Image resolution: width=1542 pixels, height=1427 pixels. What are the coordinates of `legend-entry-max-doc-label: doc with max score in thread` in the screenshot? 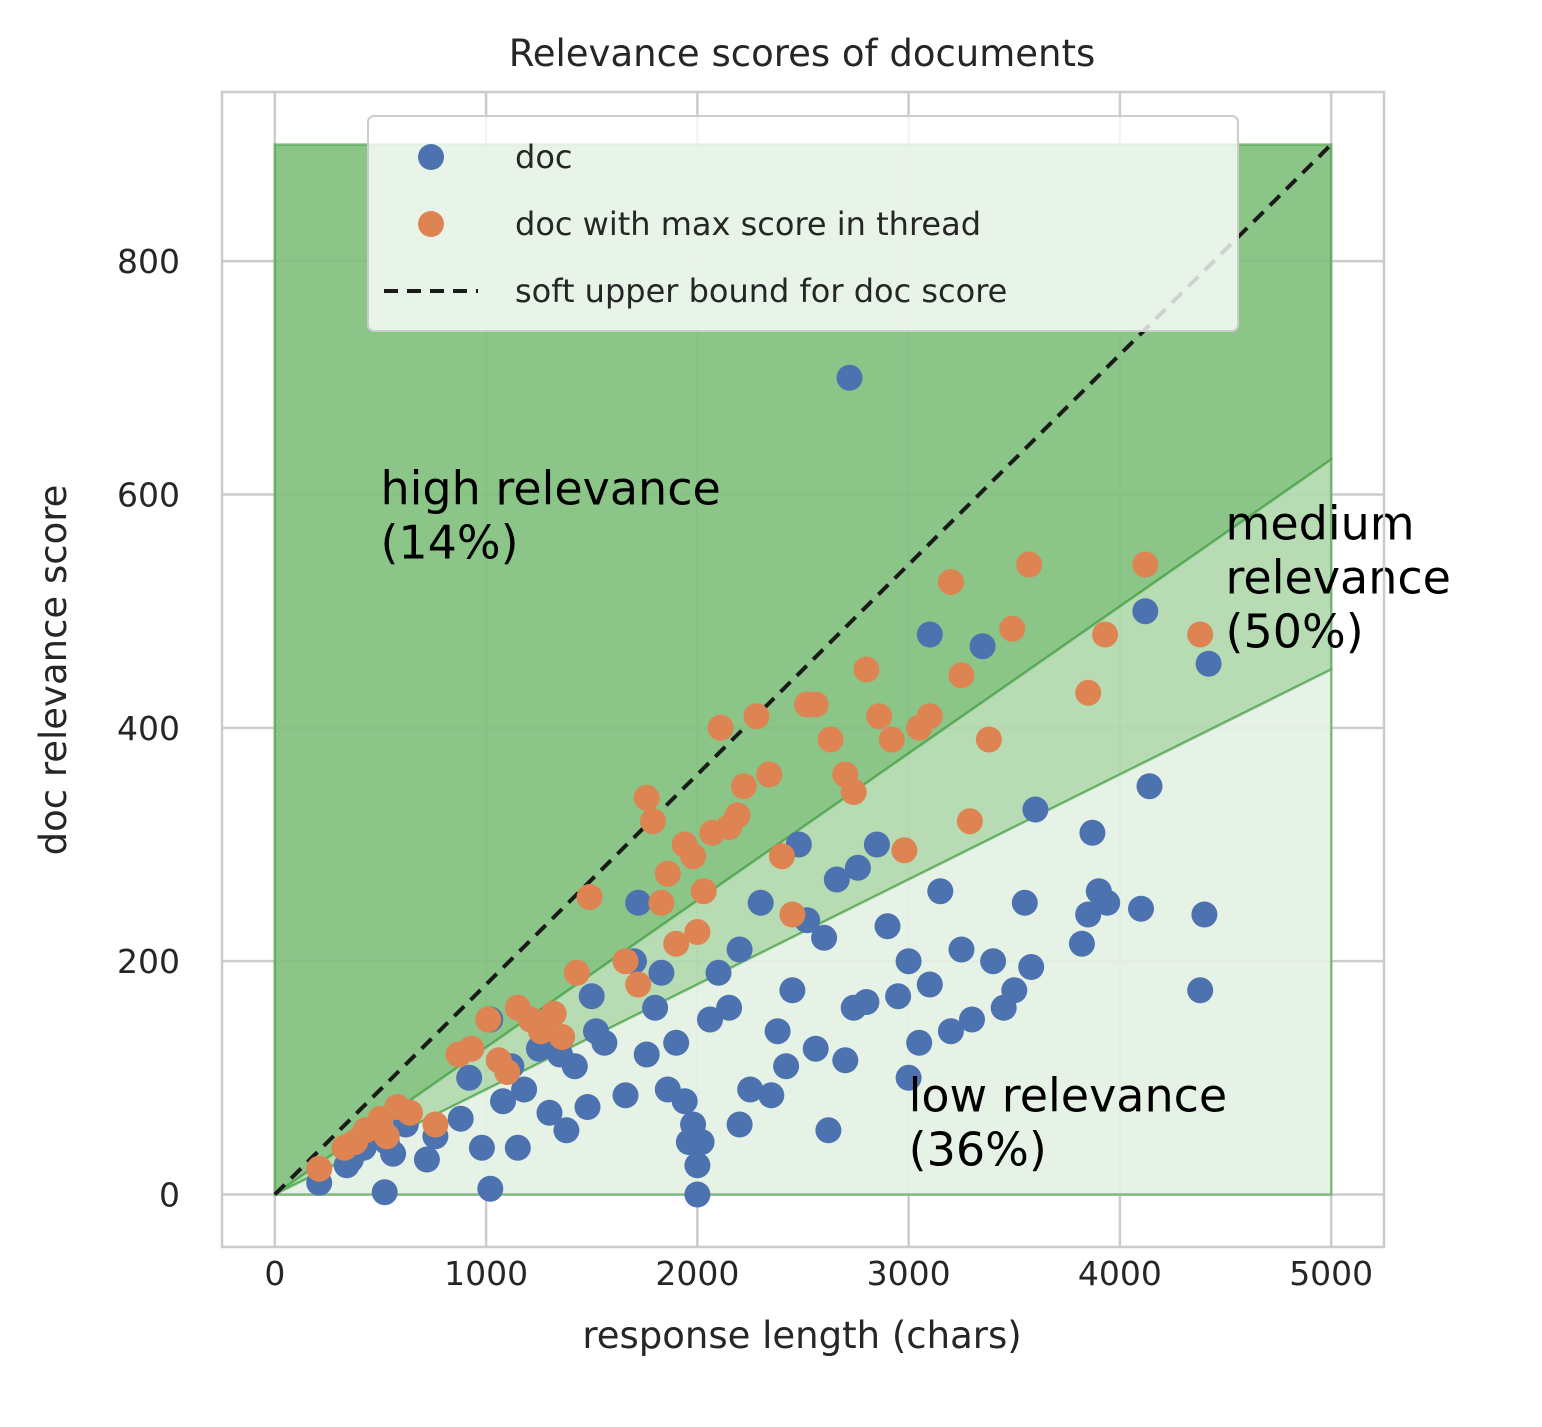 It's located at (748, 224).